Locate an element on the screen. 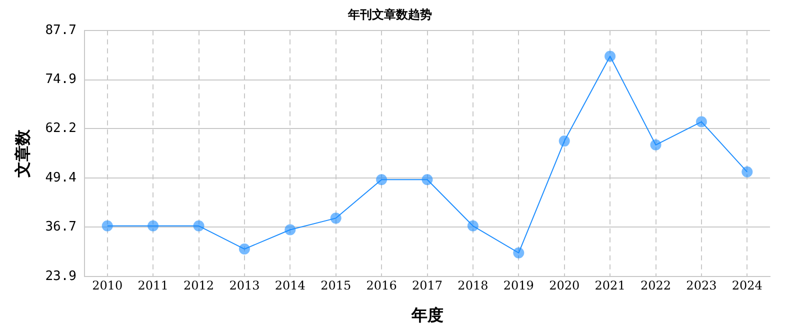  y-tick-label: 23.9 is located at coordinates (61, 276).